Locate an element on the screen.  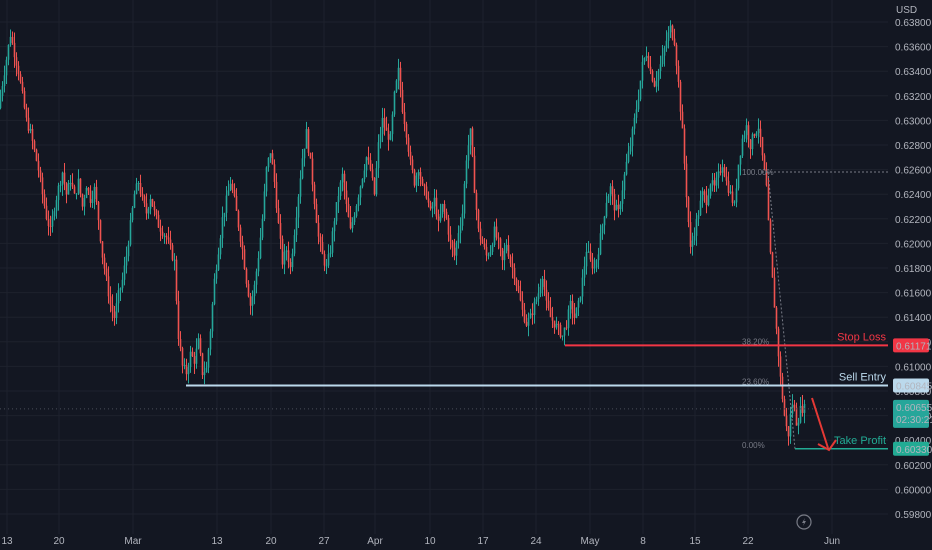
take-profit-fib-label: 0.00% is located at coordinates (753, 445).